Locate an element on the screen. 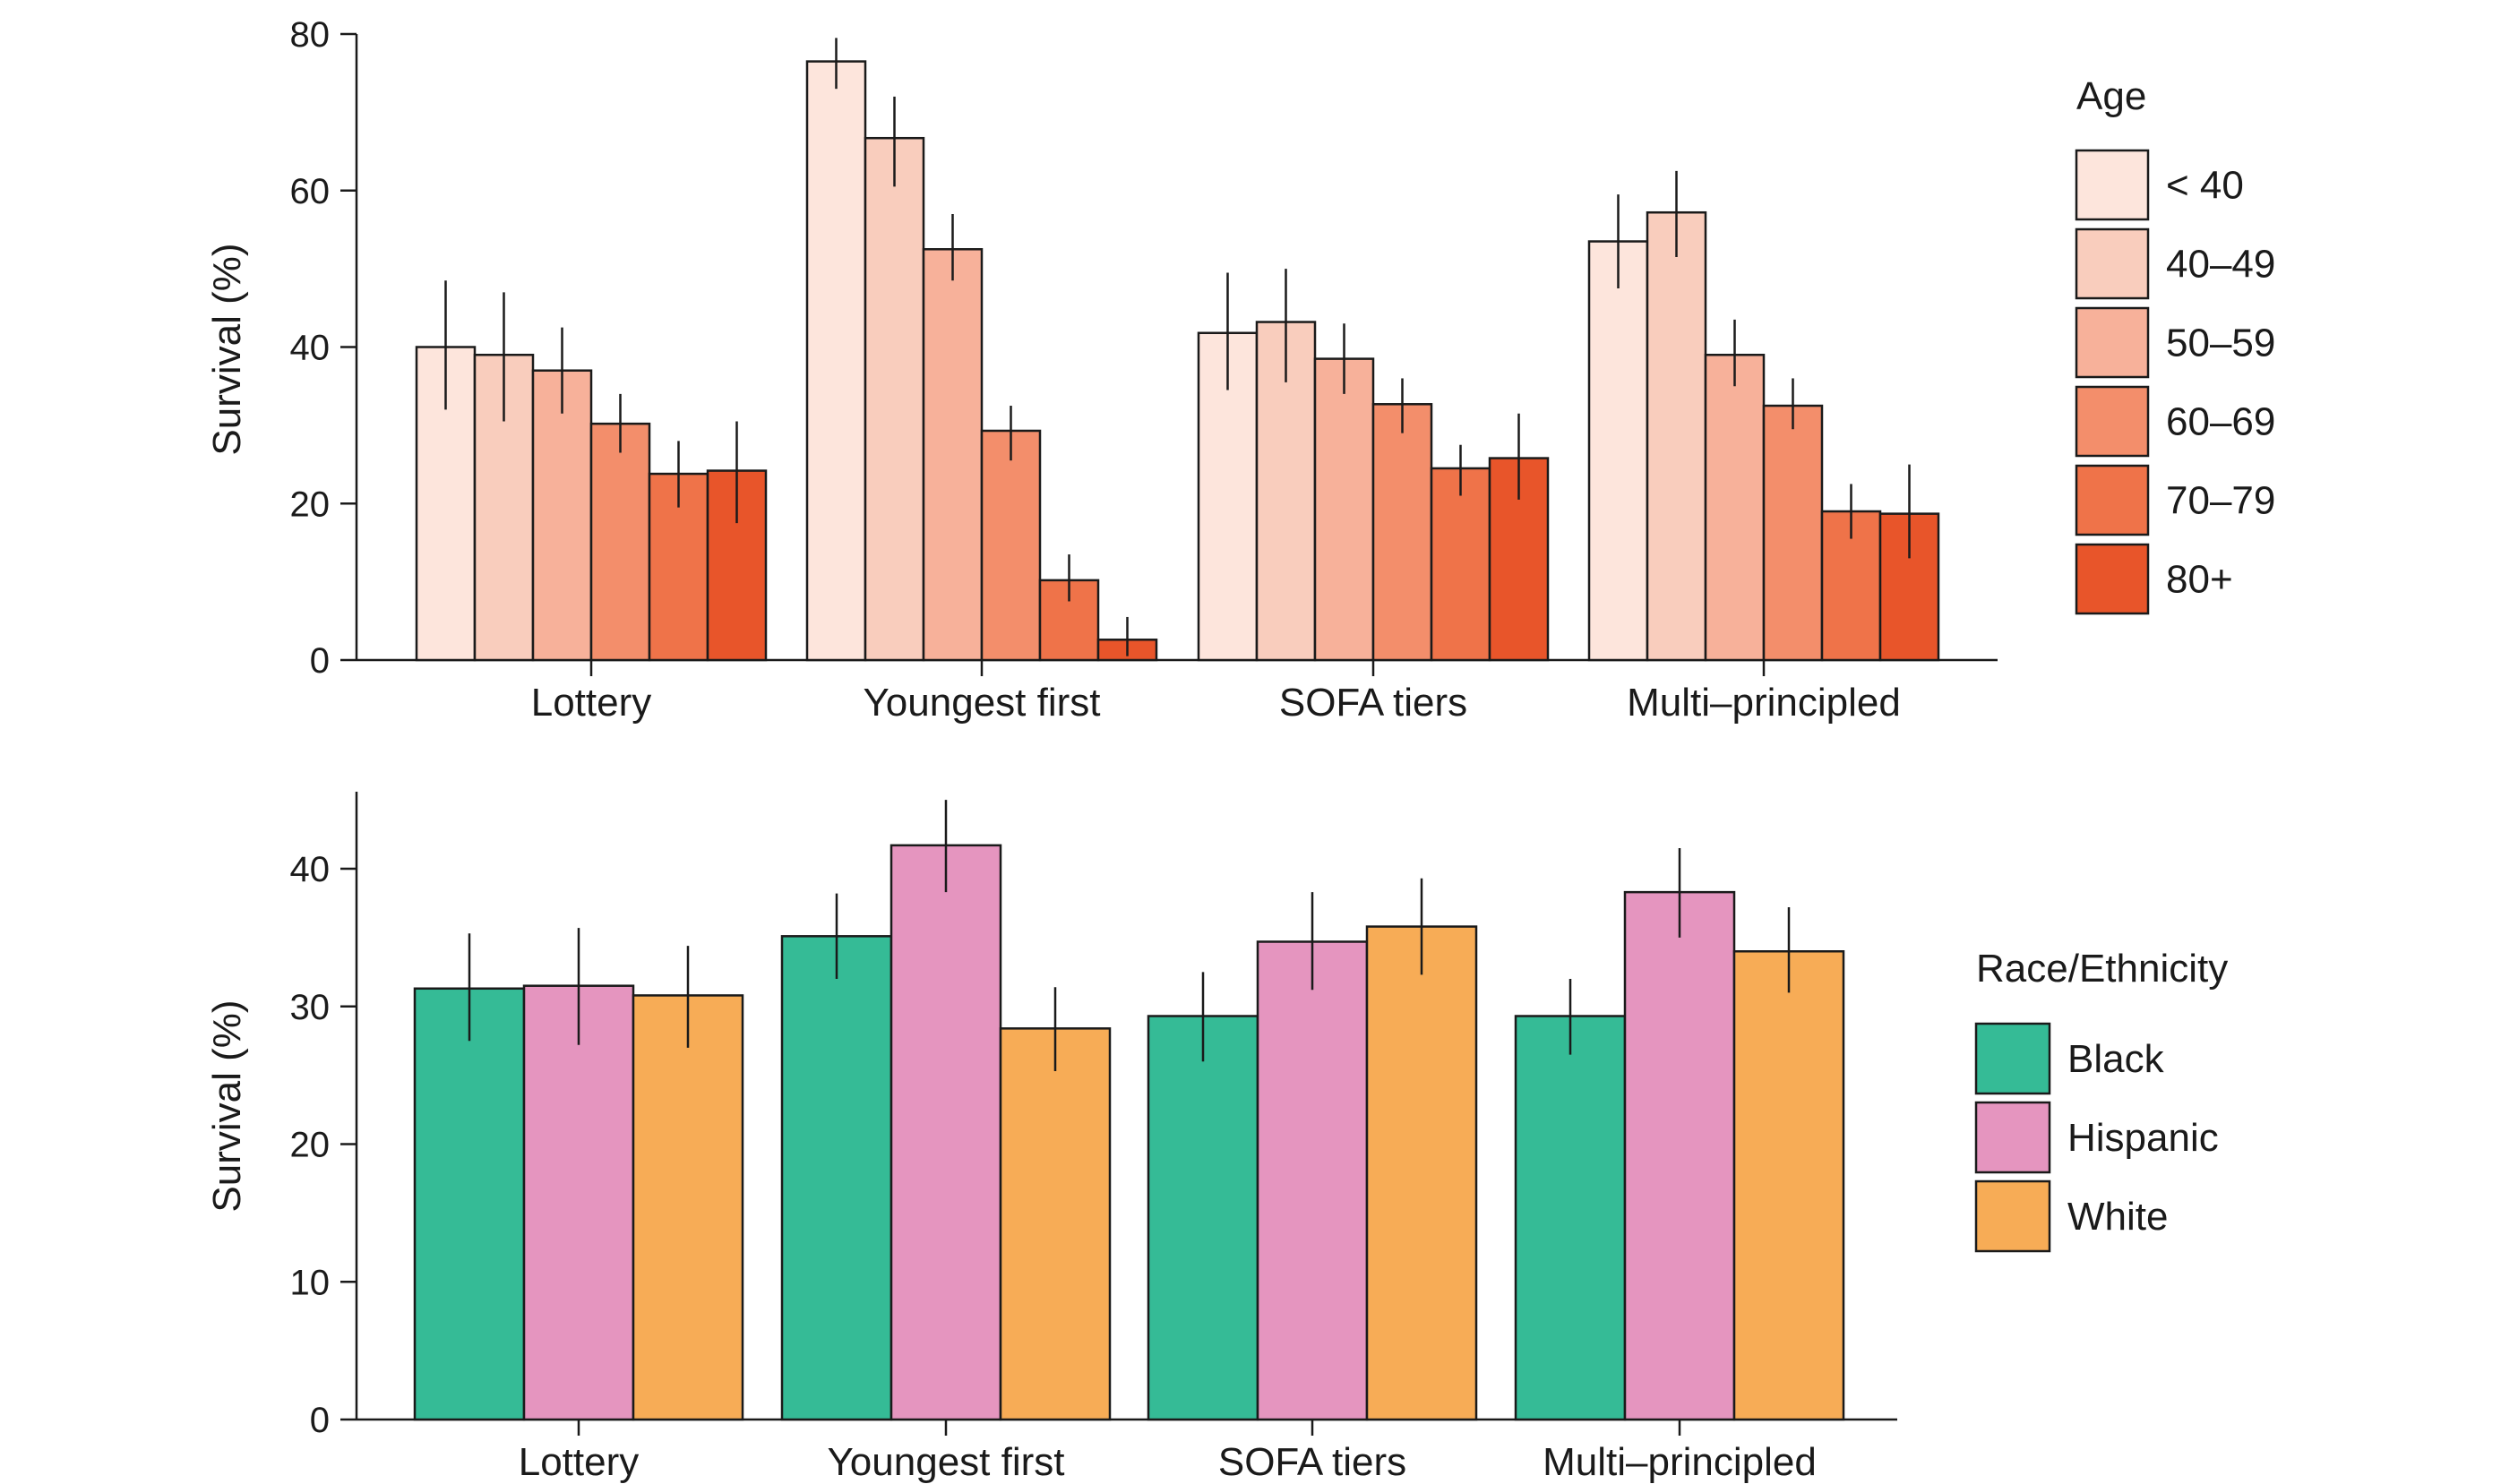 This screenshot has height=1484, width=2501. legend-label: White is located at coordinates (2117, 1217).